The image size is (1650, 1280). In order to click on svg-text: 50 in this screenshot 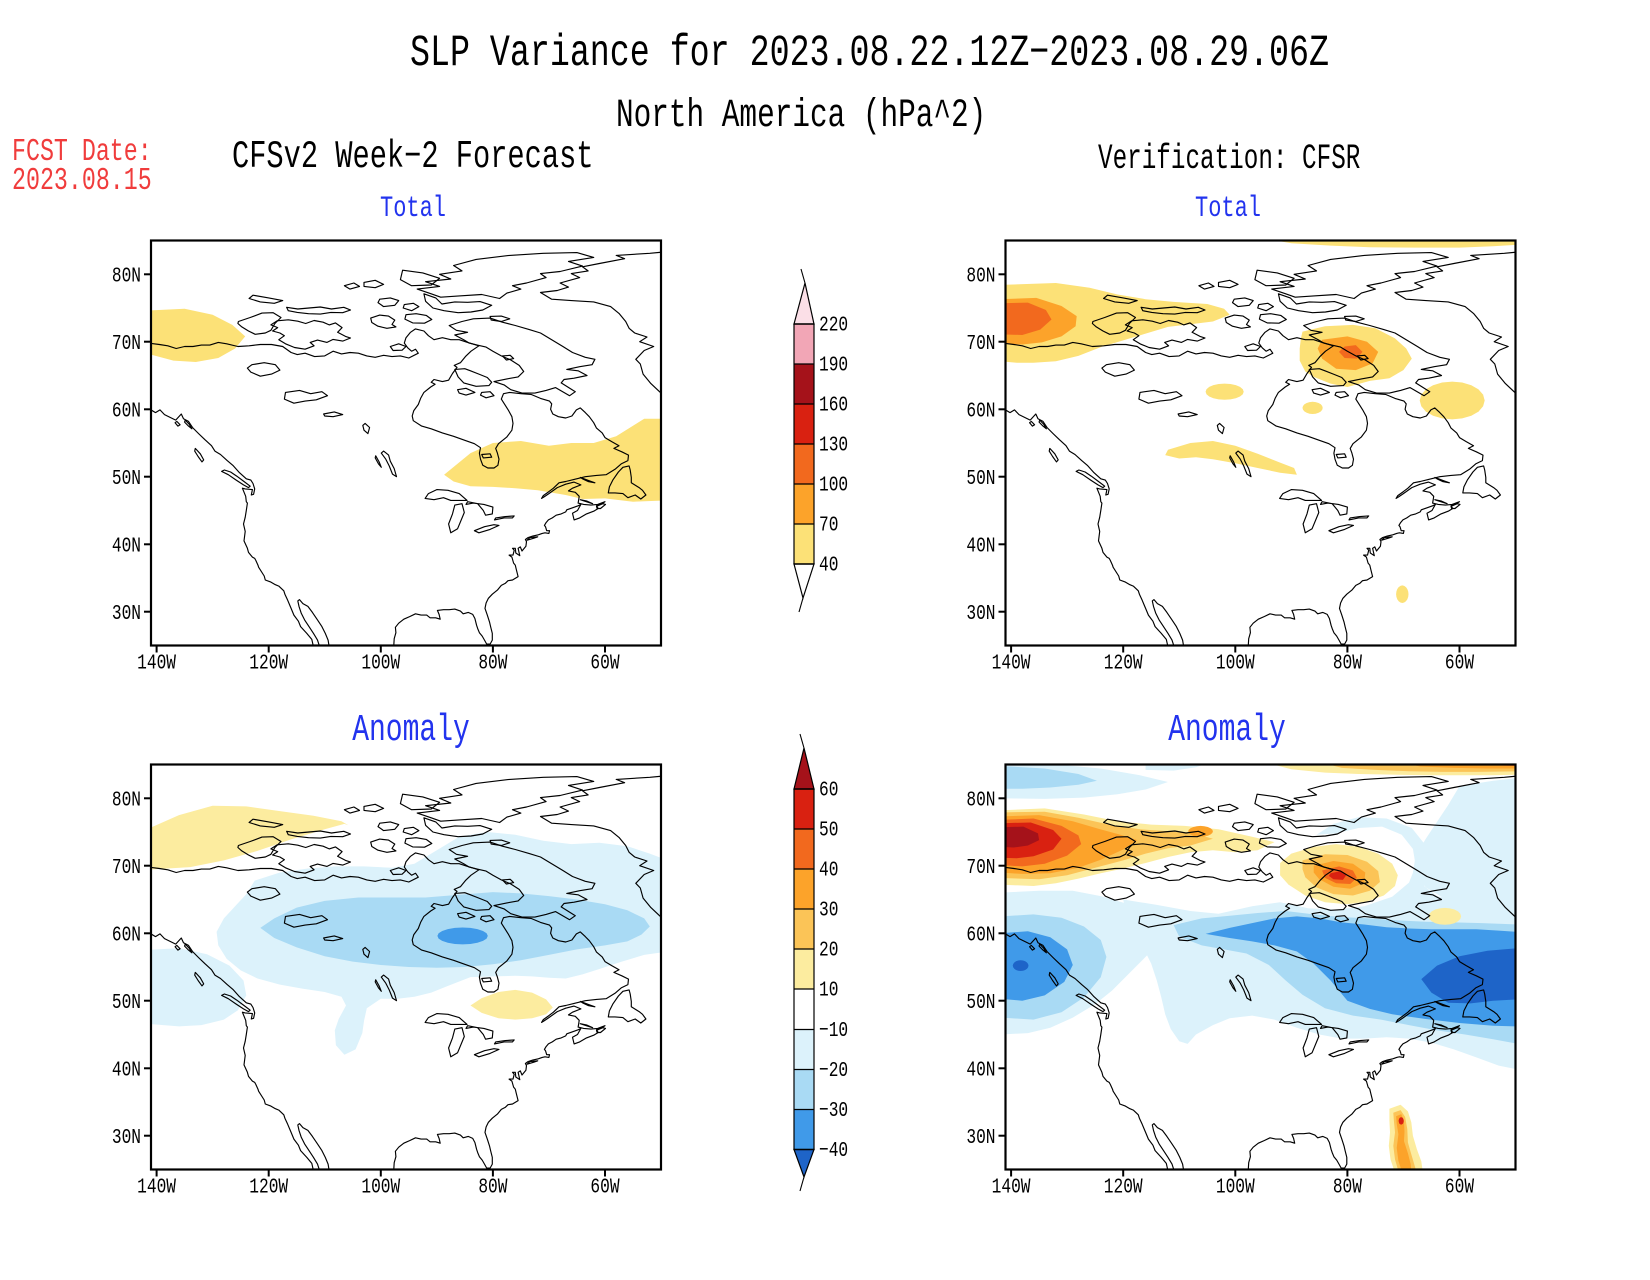, I will do `click(828, 829)`.